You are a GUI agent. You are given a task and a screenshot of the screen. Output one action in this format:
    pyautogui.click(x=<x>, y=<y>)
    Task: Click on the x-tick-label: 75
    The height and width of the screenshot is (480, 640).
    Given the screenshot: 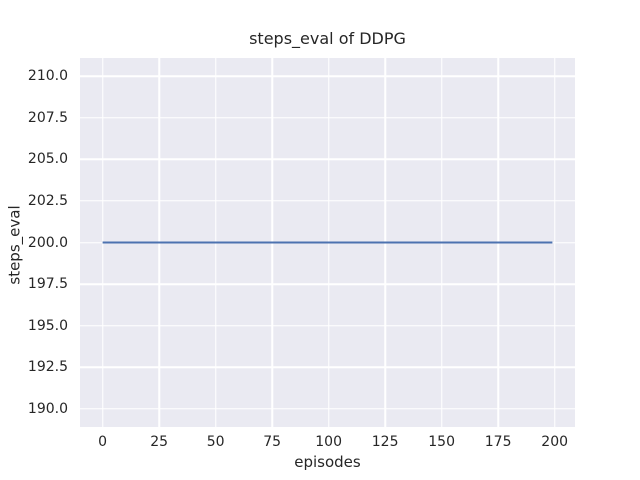 What is the action you would take?
    pyautogui.click(x=272, y=442)
    